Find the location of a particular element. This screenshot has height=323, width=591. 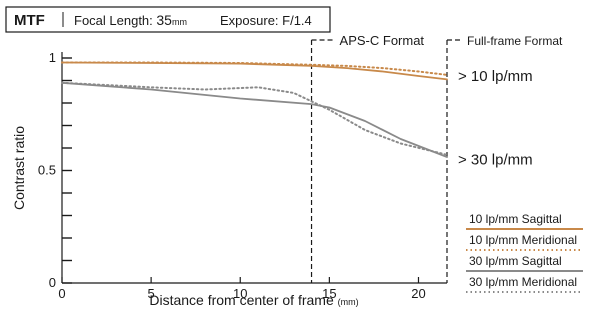

y-tick-label: 0.5 is located at coordinates (47, 170).